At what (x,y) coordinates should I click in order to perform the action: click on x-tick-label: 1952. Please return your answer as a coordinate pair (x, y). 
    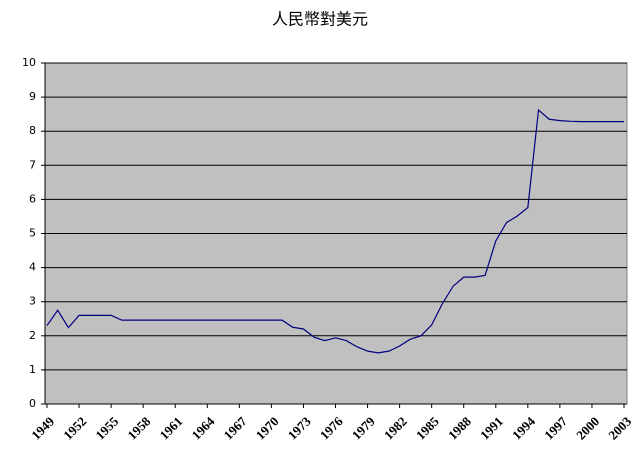
    Looking at the image, I should click on (74, 428).